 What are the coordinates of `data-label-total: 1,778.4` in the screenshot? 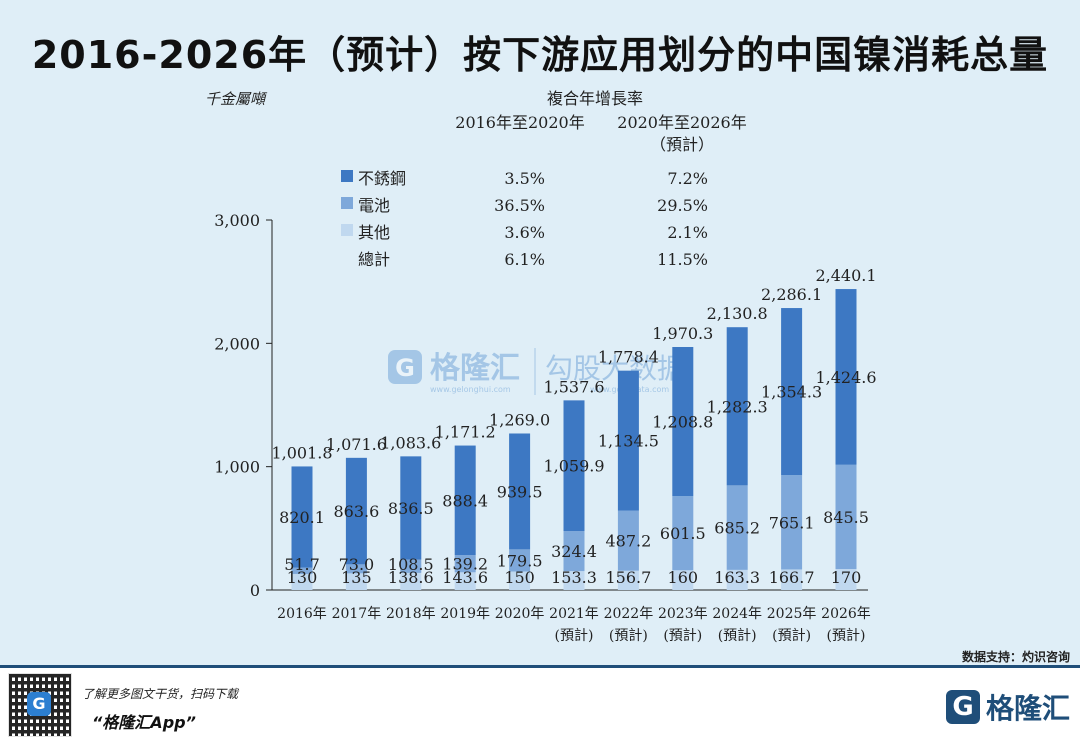 It's located at (628, 357).